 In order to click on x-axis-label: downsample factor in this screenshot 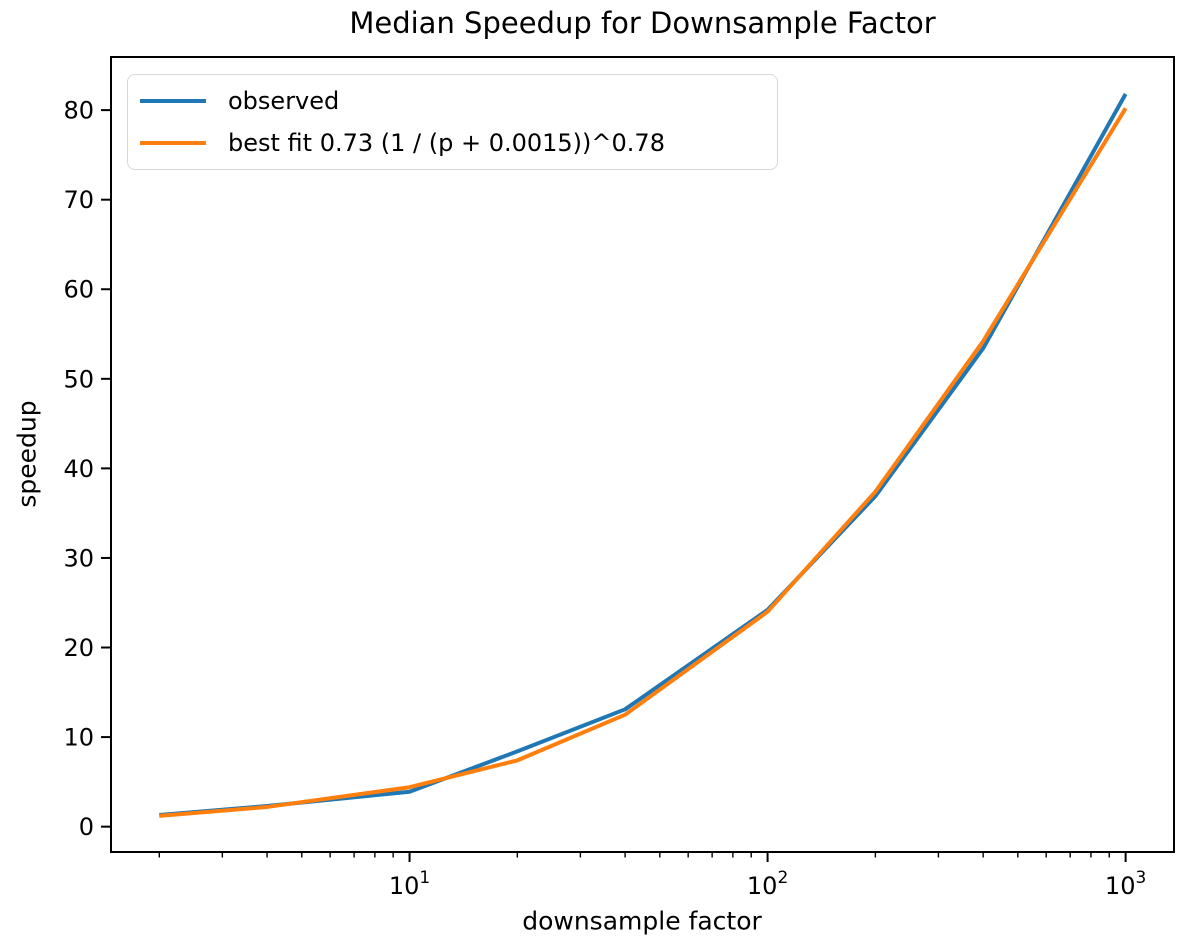, I will do `click(642, 921)`.